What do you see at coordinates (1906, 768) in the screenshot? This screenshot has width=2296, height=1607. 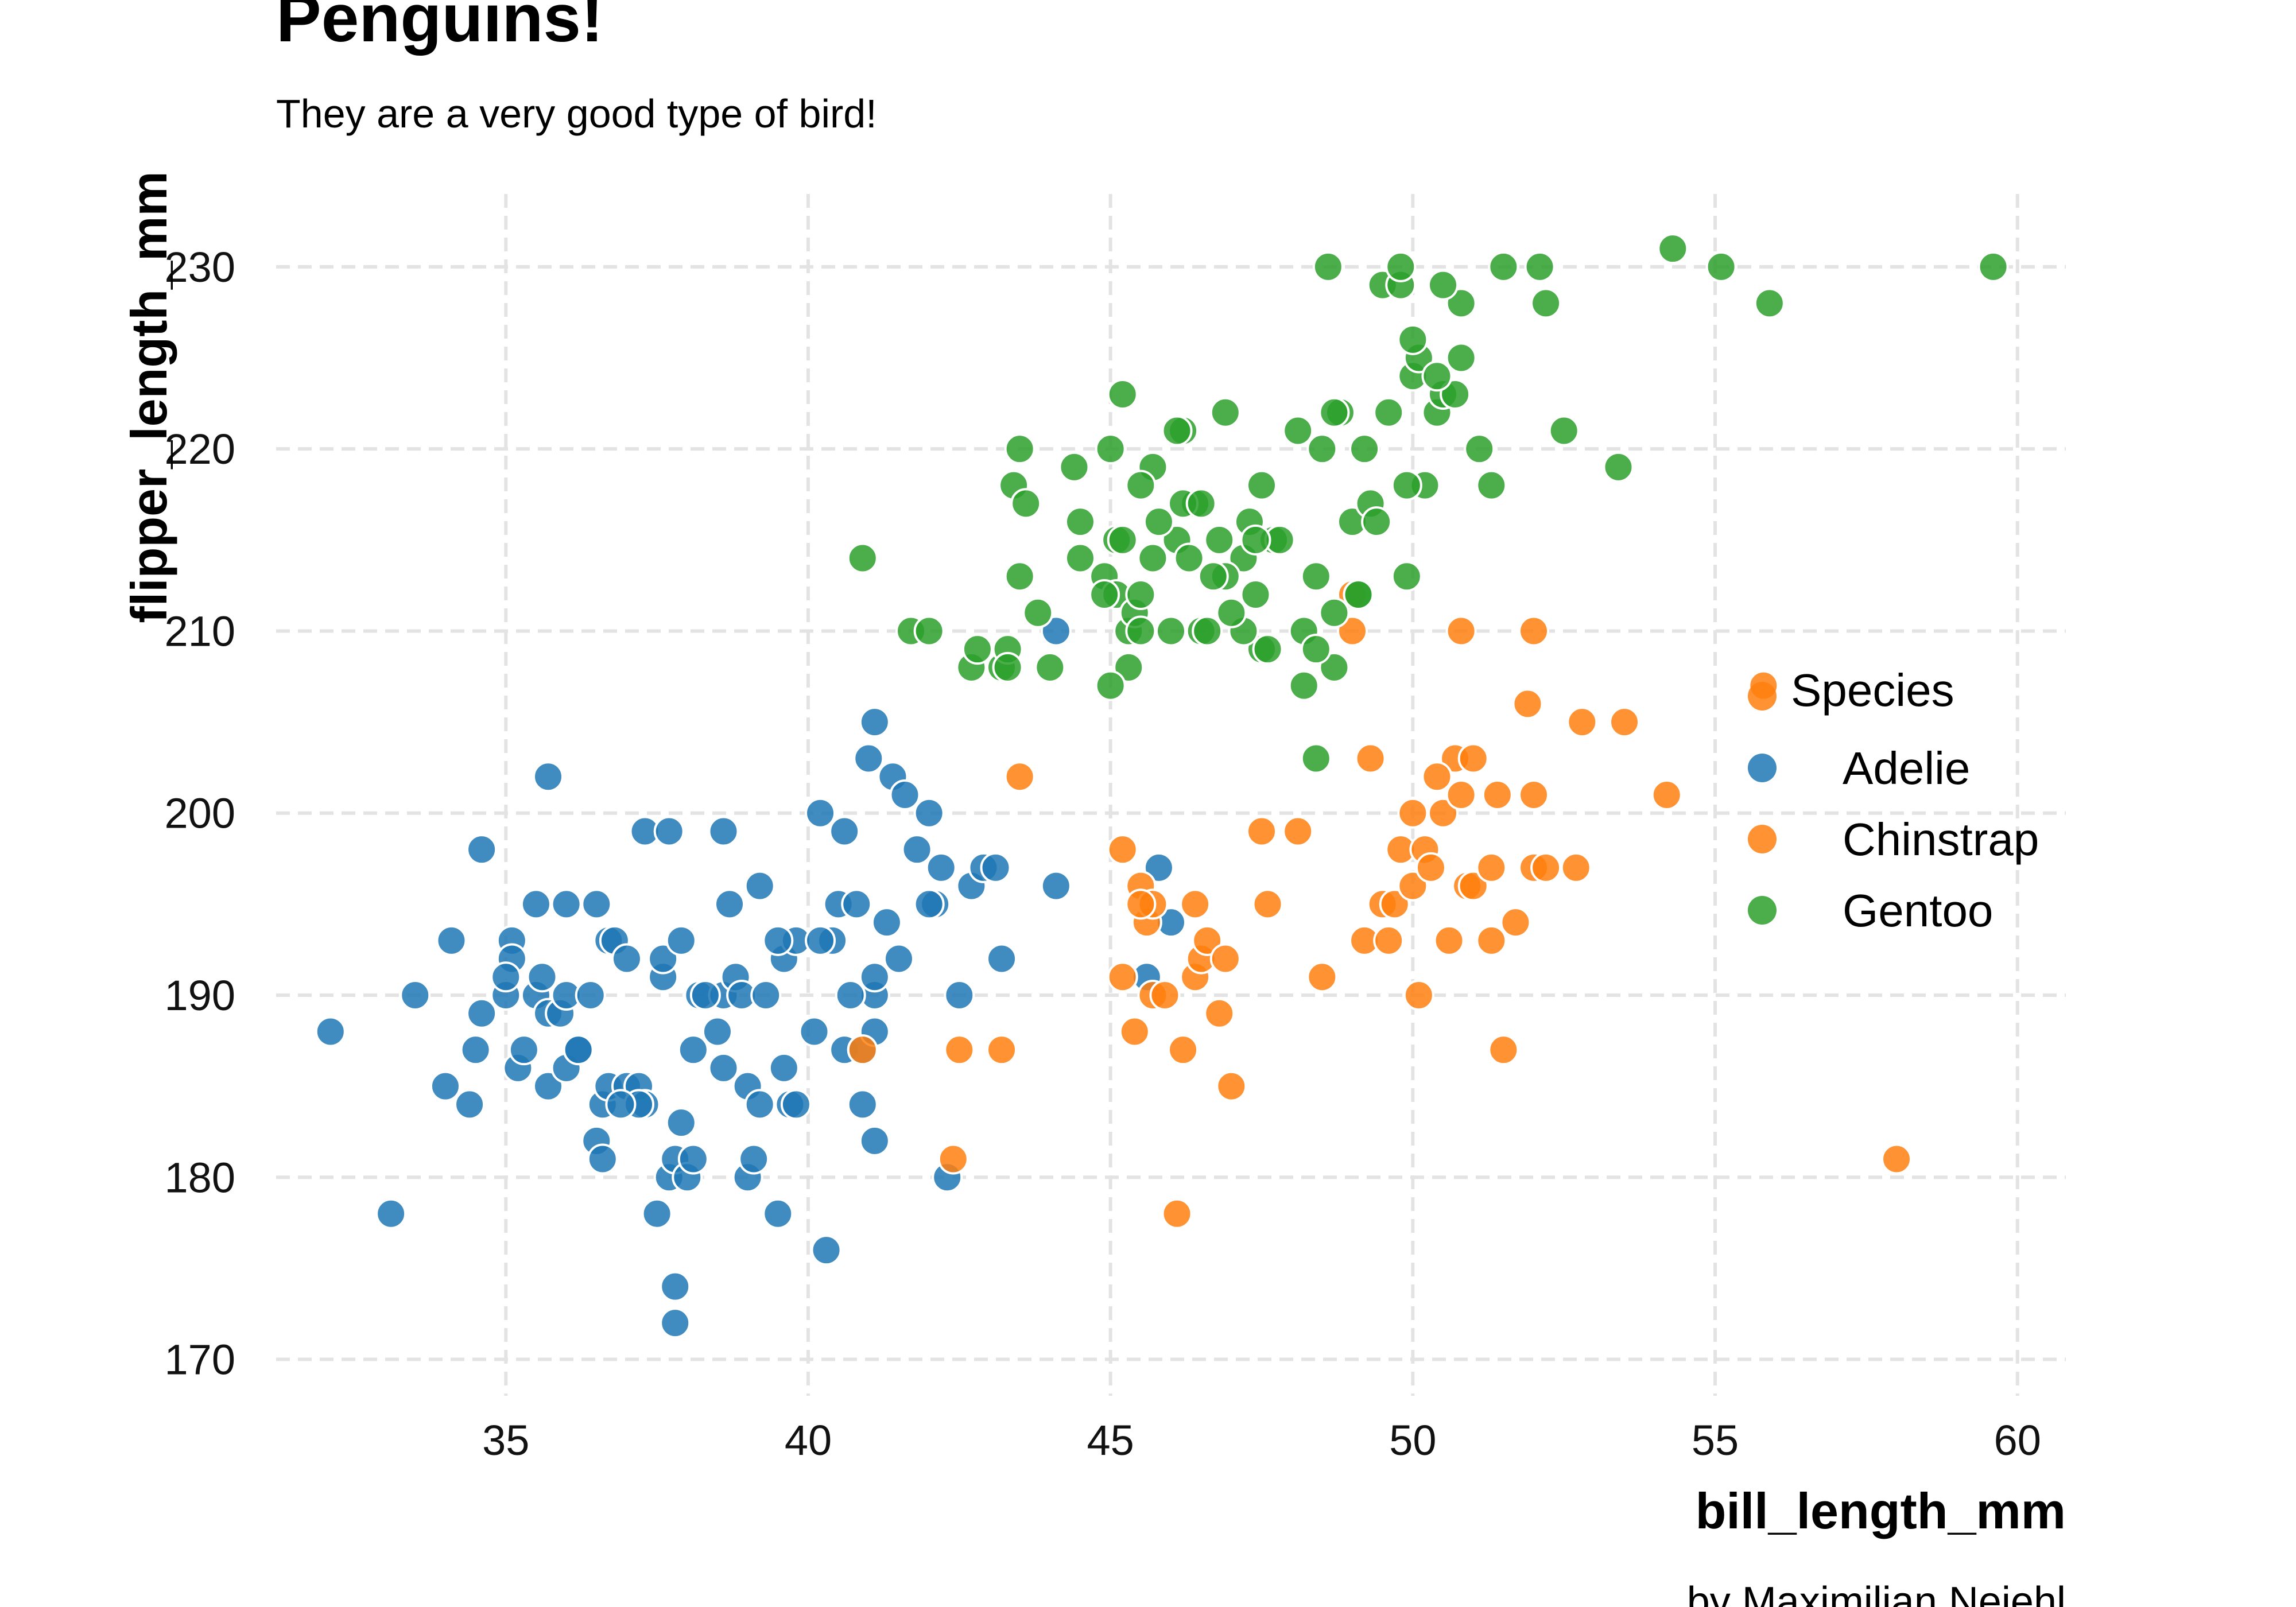 I see `legend-label-adelie: Adelie` at bounding box center [1906, 768].